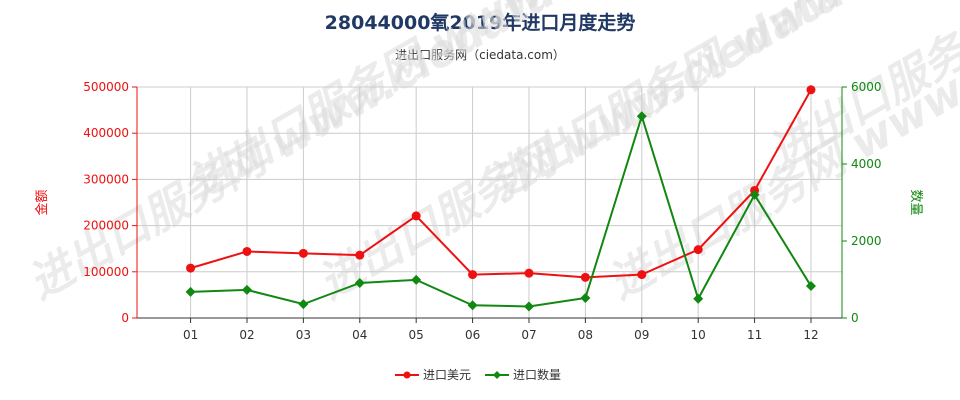  I want to click on y-right-axis-title: 数量, so click(915, 202).